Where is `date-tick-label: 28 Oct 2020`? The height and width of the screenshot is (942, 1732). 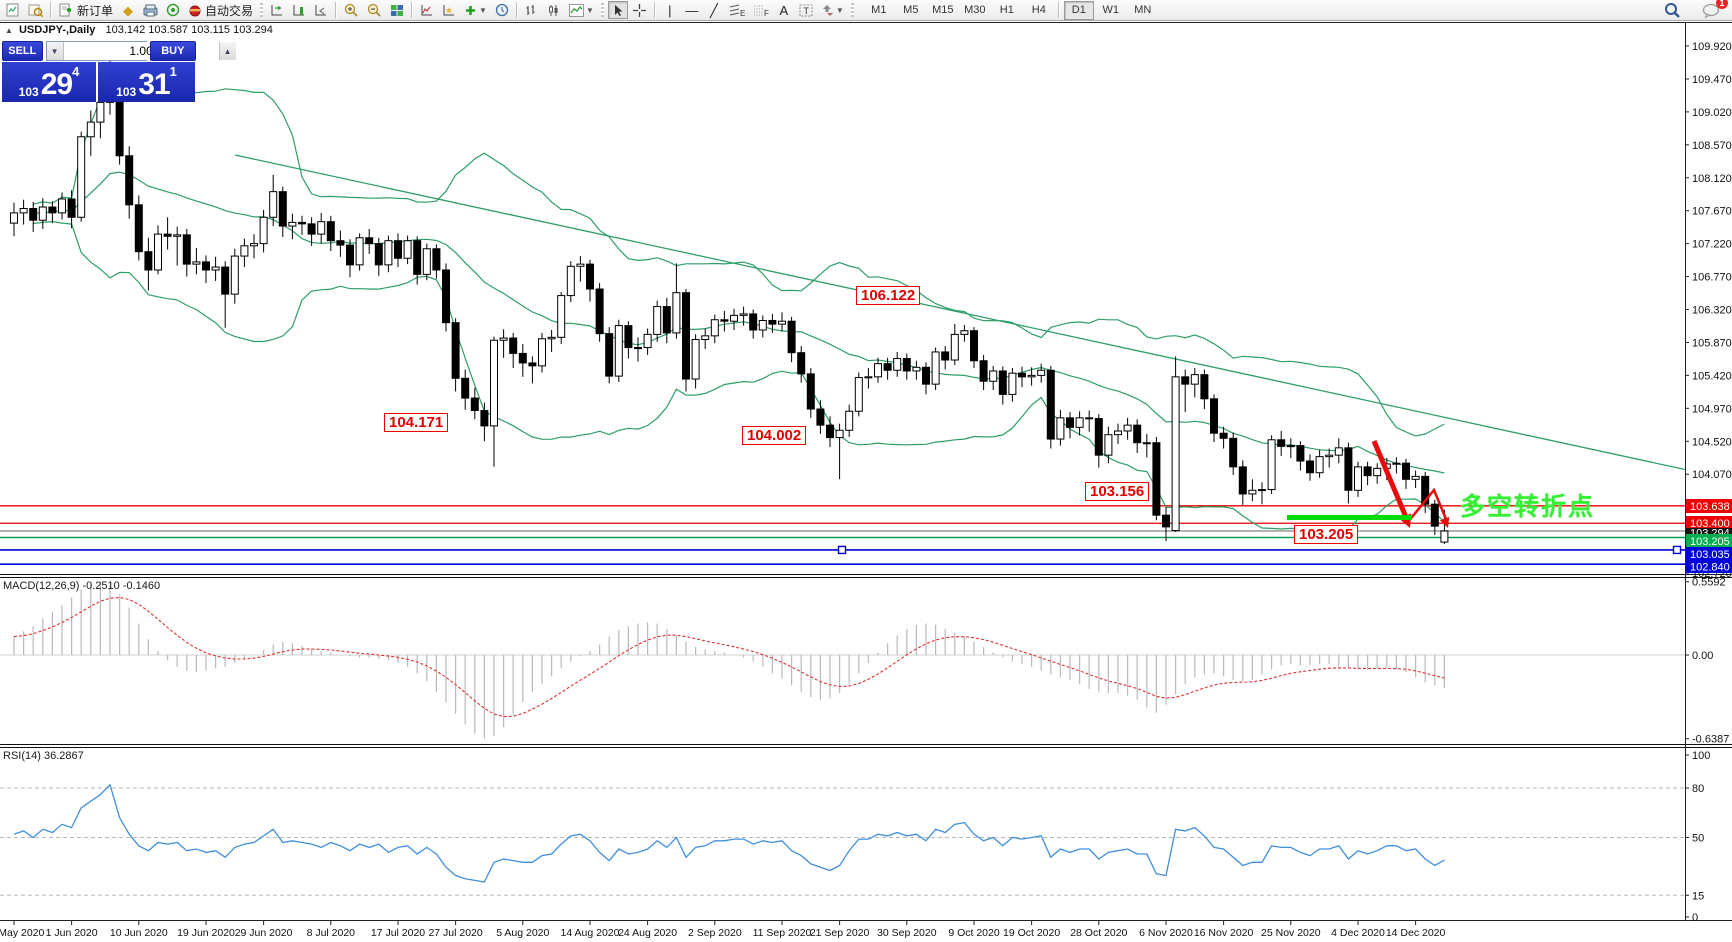 date-tick-label: 28 Oct 2020 is located at coordinates (1098, 933).